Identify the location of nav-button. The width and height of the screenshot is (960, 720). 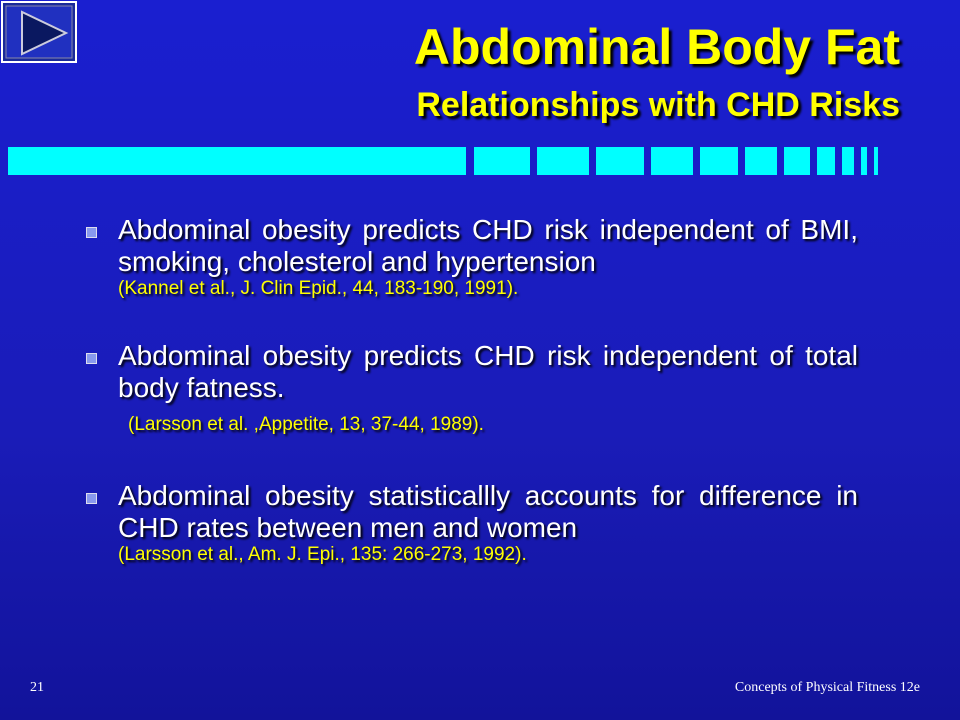
(40, 33).